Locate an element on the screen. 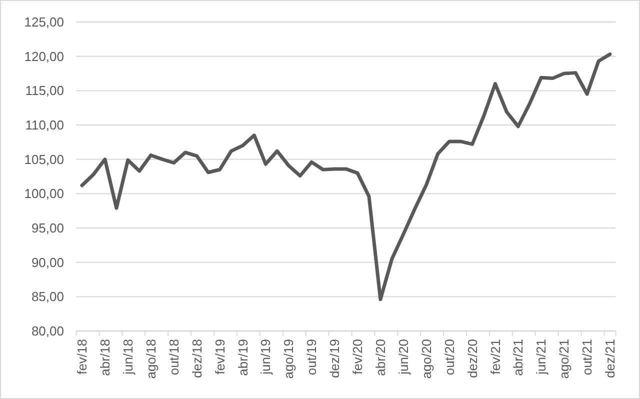  x-tick-label: jun/19 is located at coordinates (266, 357).